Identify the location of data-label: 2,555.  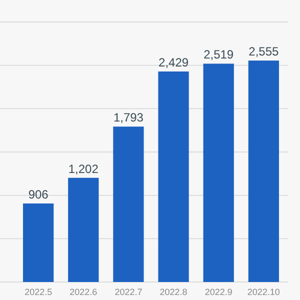
(264, 51).